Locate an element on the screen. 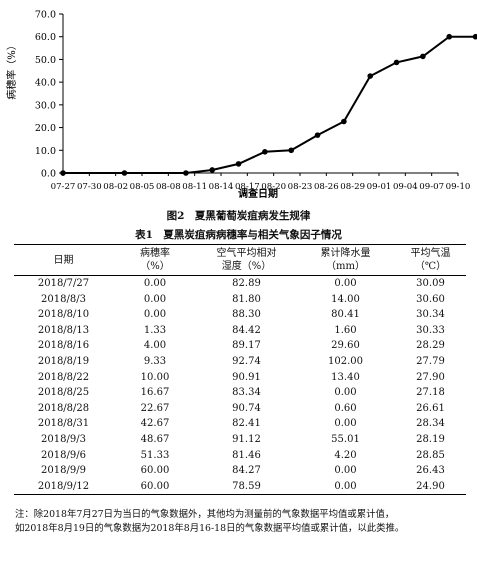  cell-rainfall: 1.60 is located at coordinates (345, 330).